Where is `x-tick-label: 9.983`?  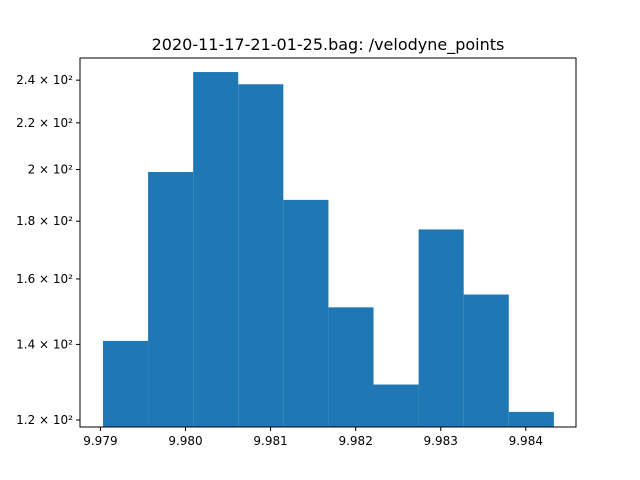 x-tick-label: 9.983 is located at coordinates (441, 441).